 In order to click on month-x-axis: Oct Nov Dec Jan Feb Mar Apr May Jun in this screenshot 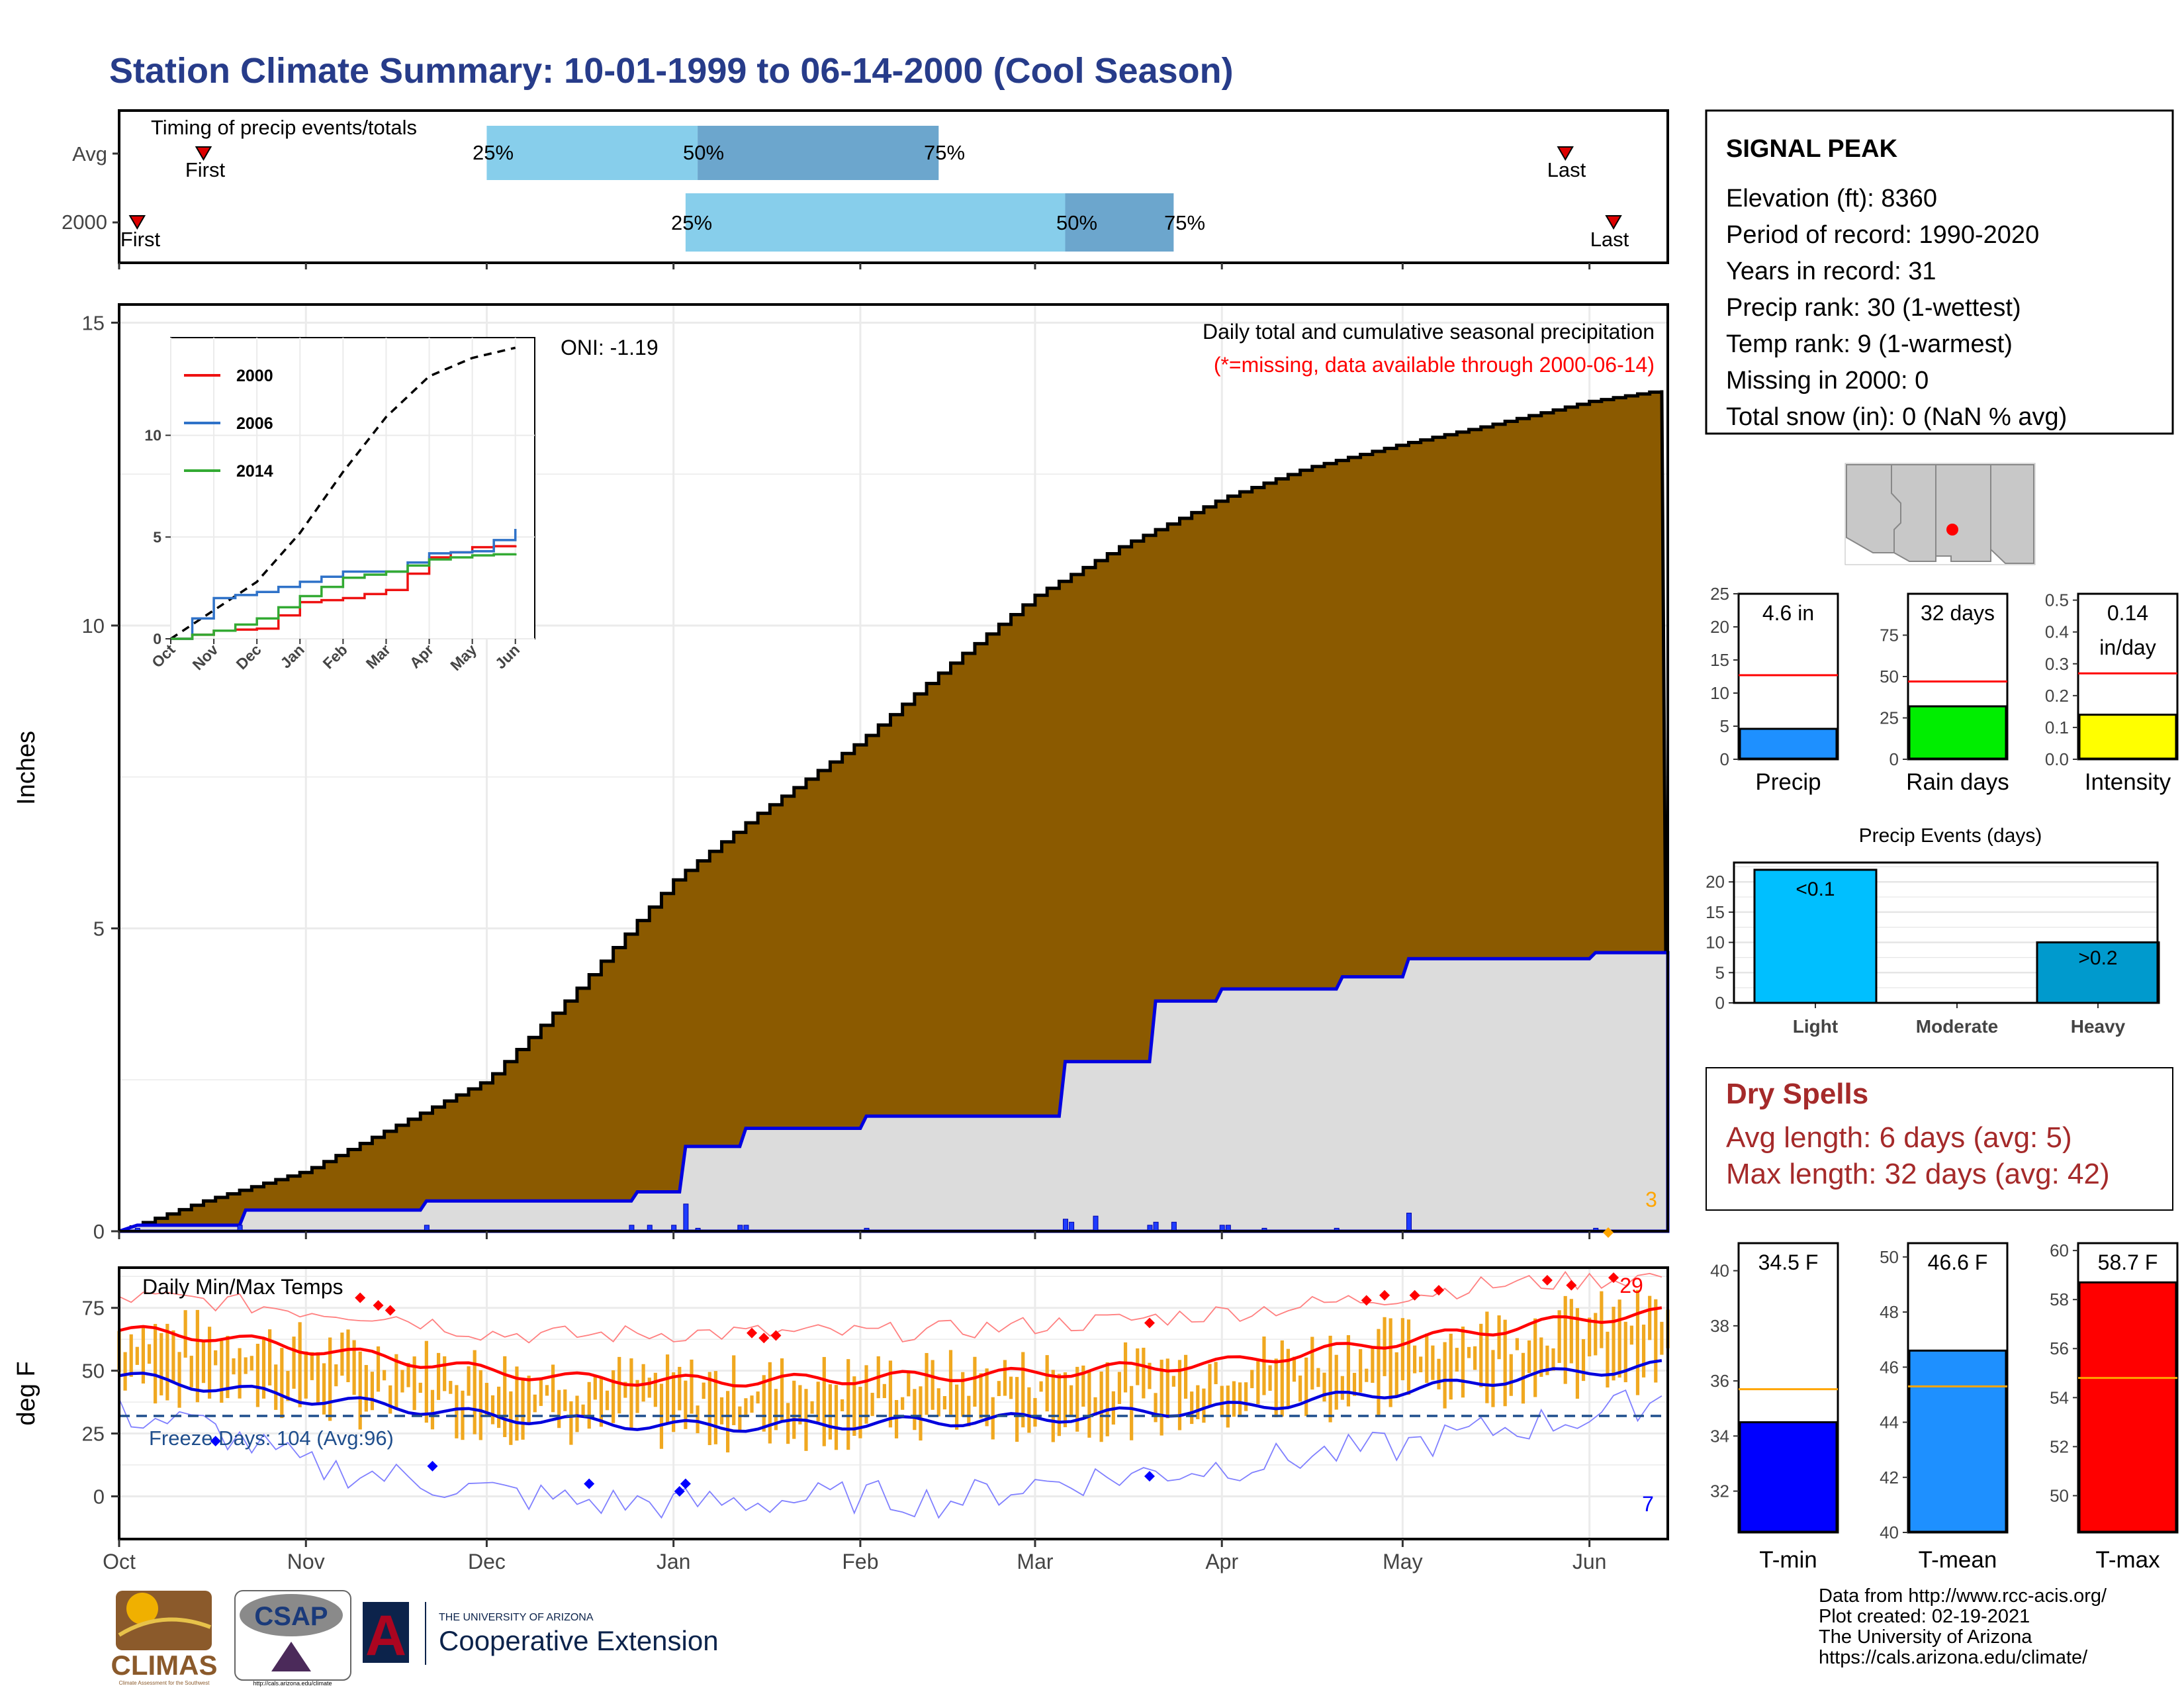, I will do `click(855, 1556)`.